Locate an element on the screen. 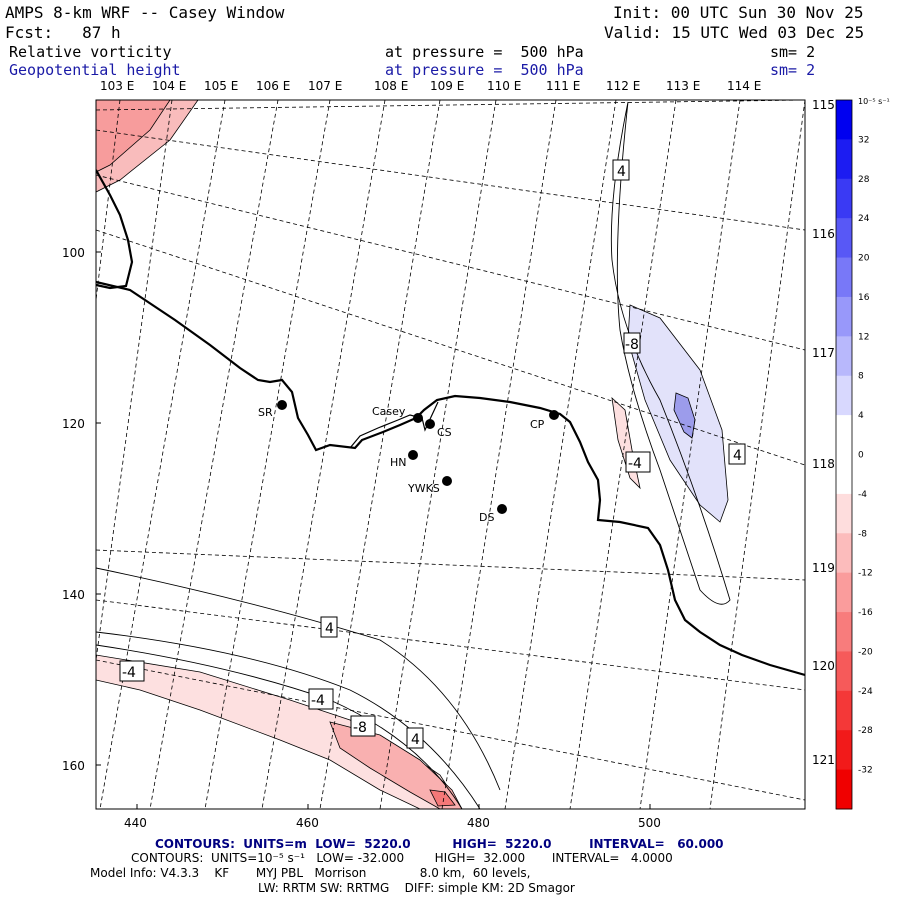 Image resolution: width=900 pixels, height=900 pixels. station-label: YWKS is located at coordinates (423, 488).